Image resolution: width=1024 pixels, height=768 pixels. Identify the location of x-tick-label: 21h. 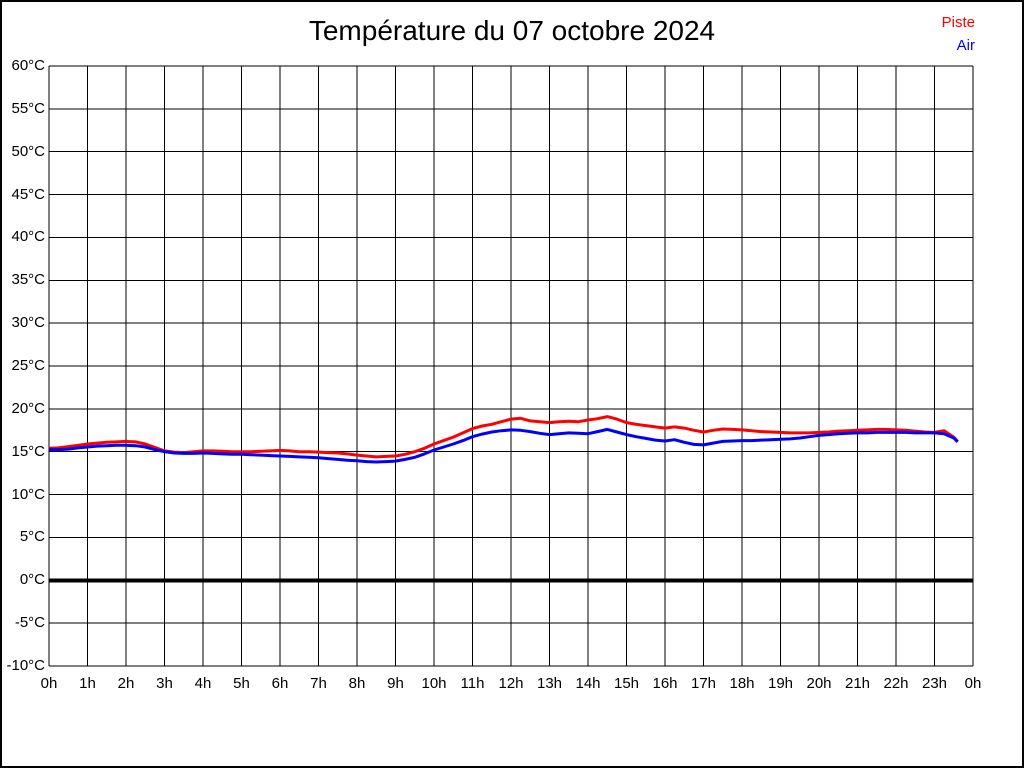
(857, 683).